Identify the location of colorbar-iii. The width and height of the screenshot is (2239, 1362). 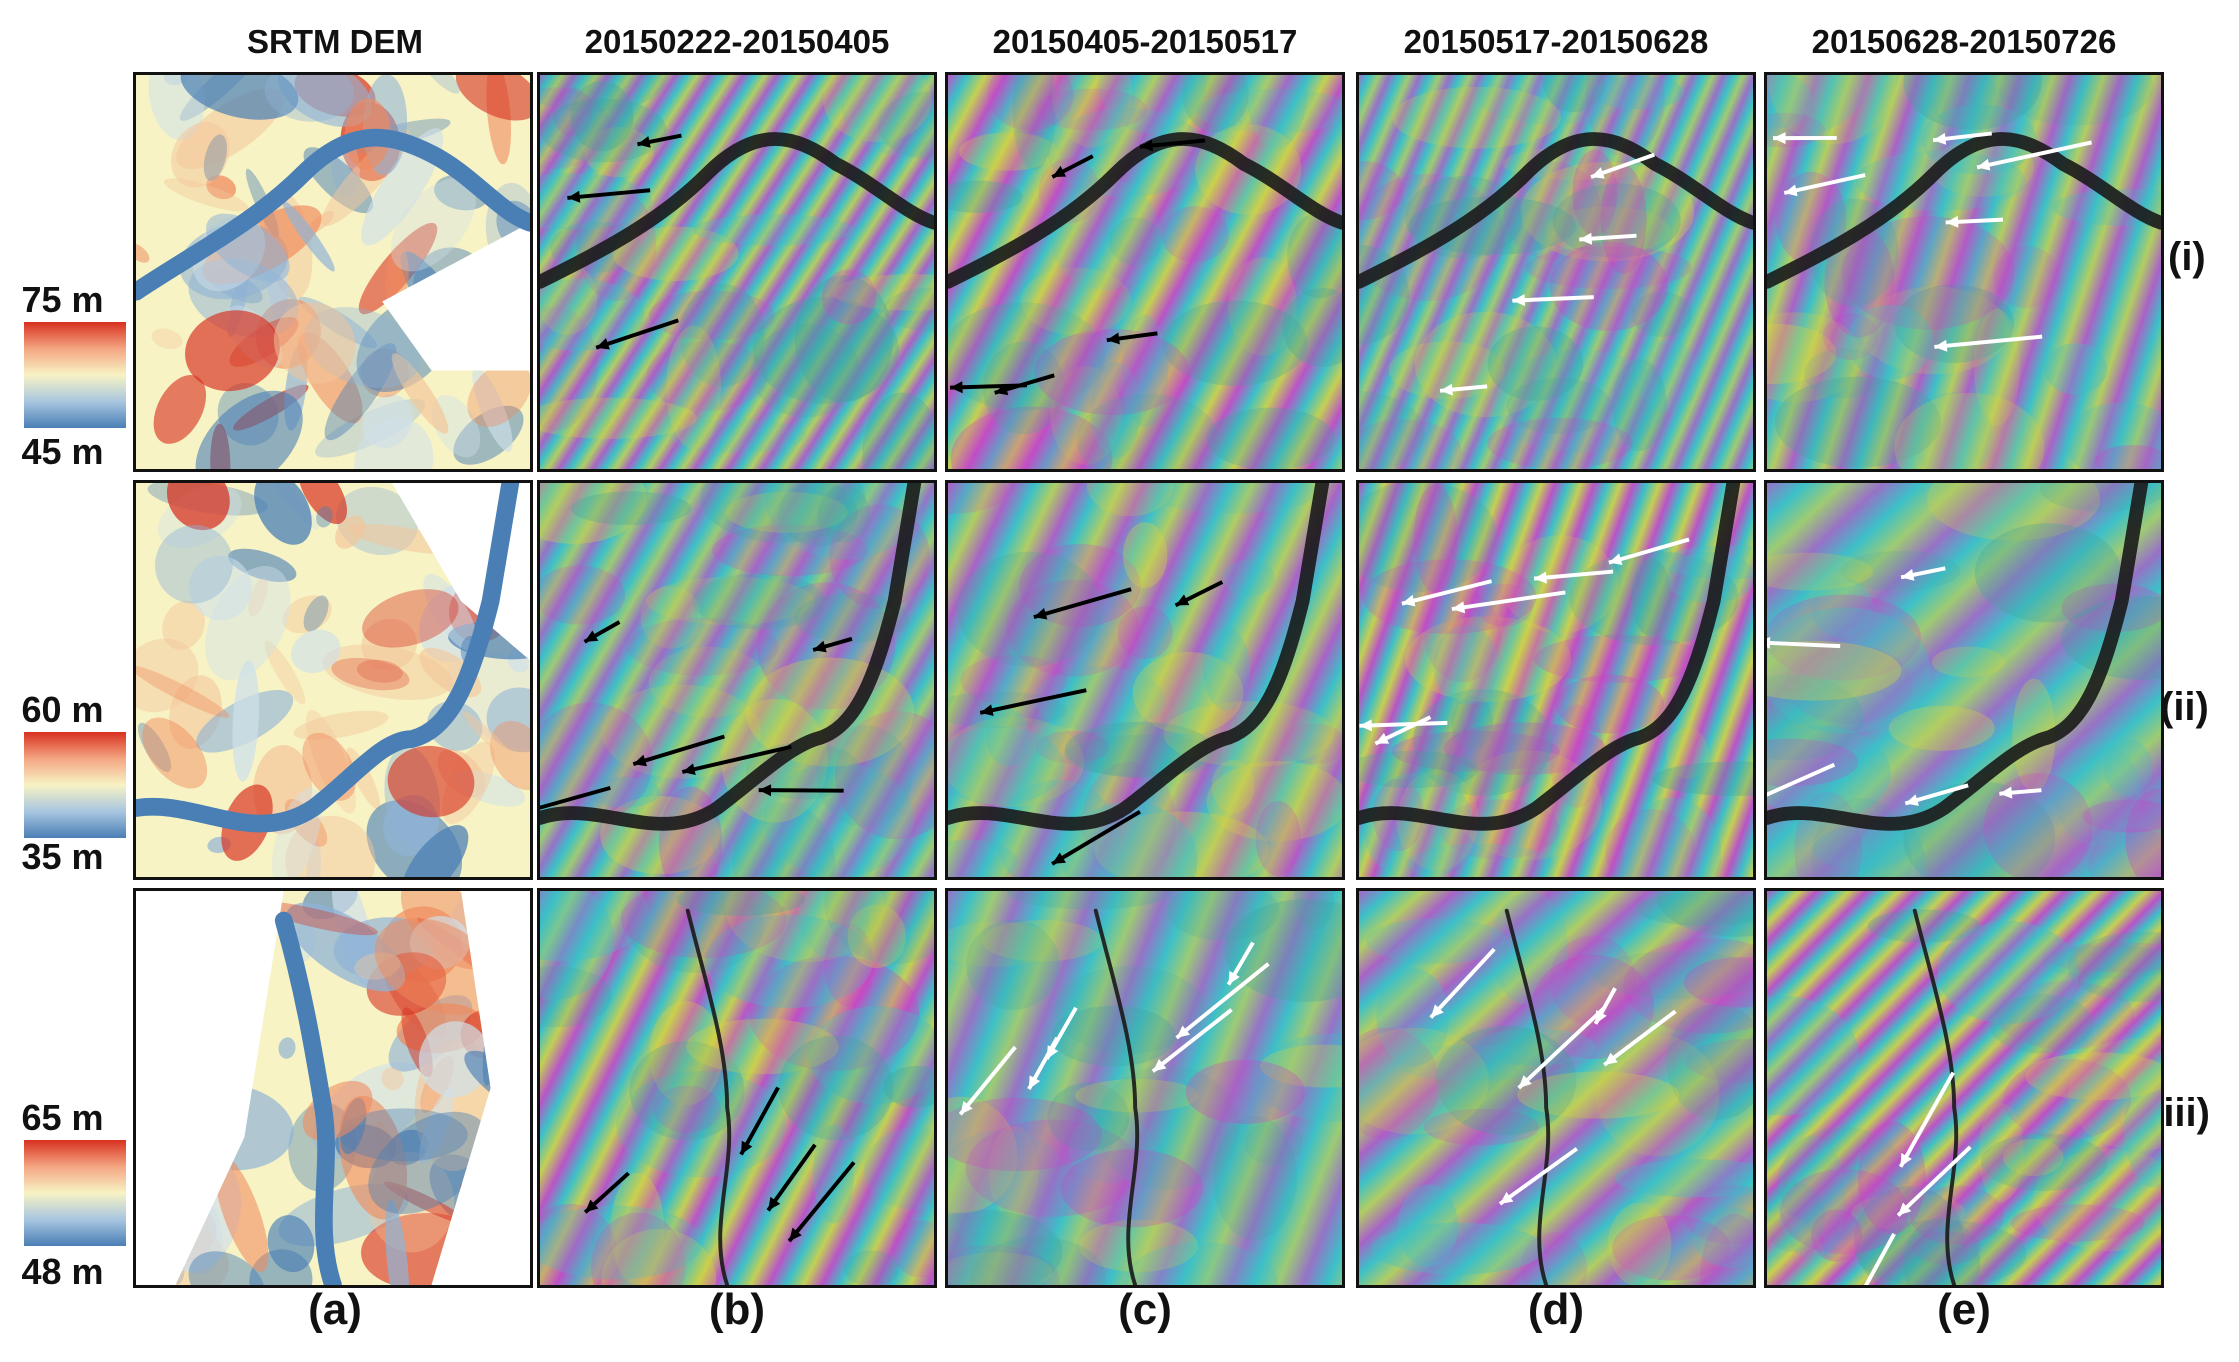
(75, 1193).